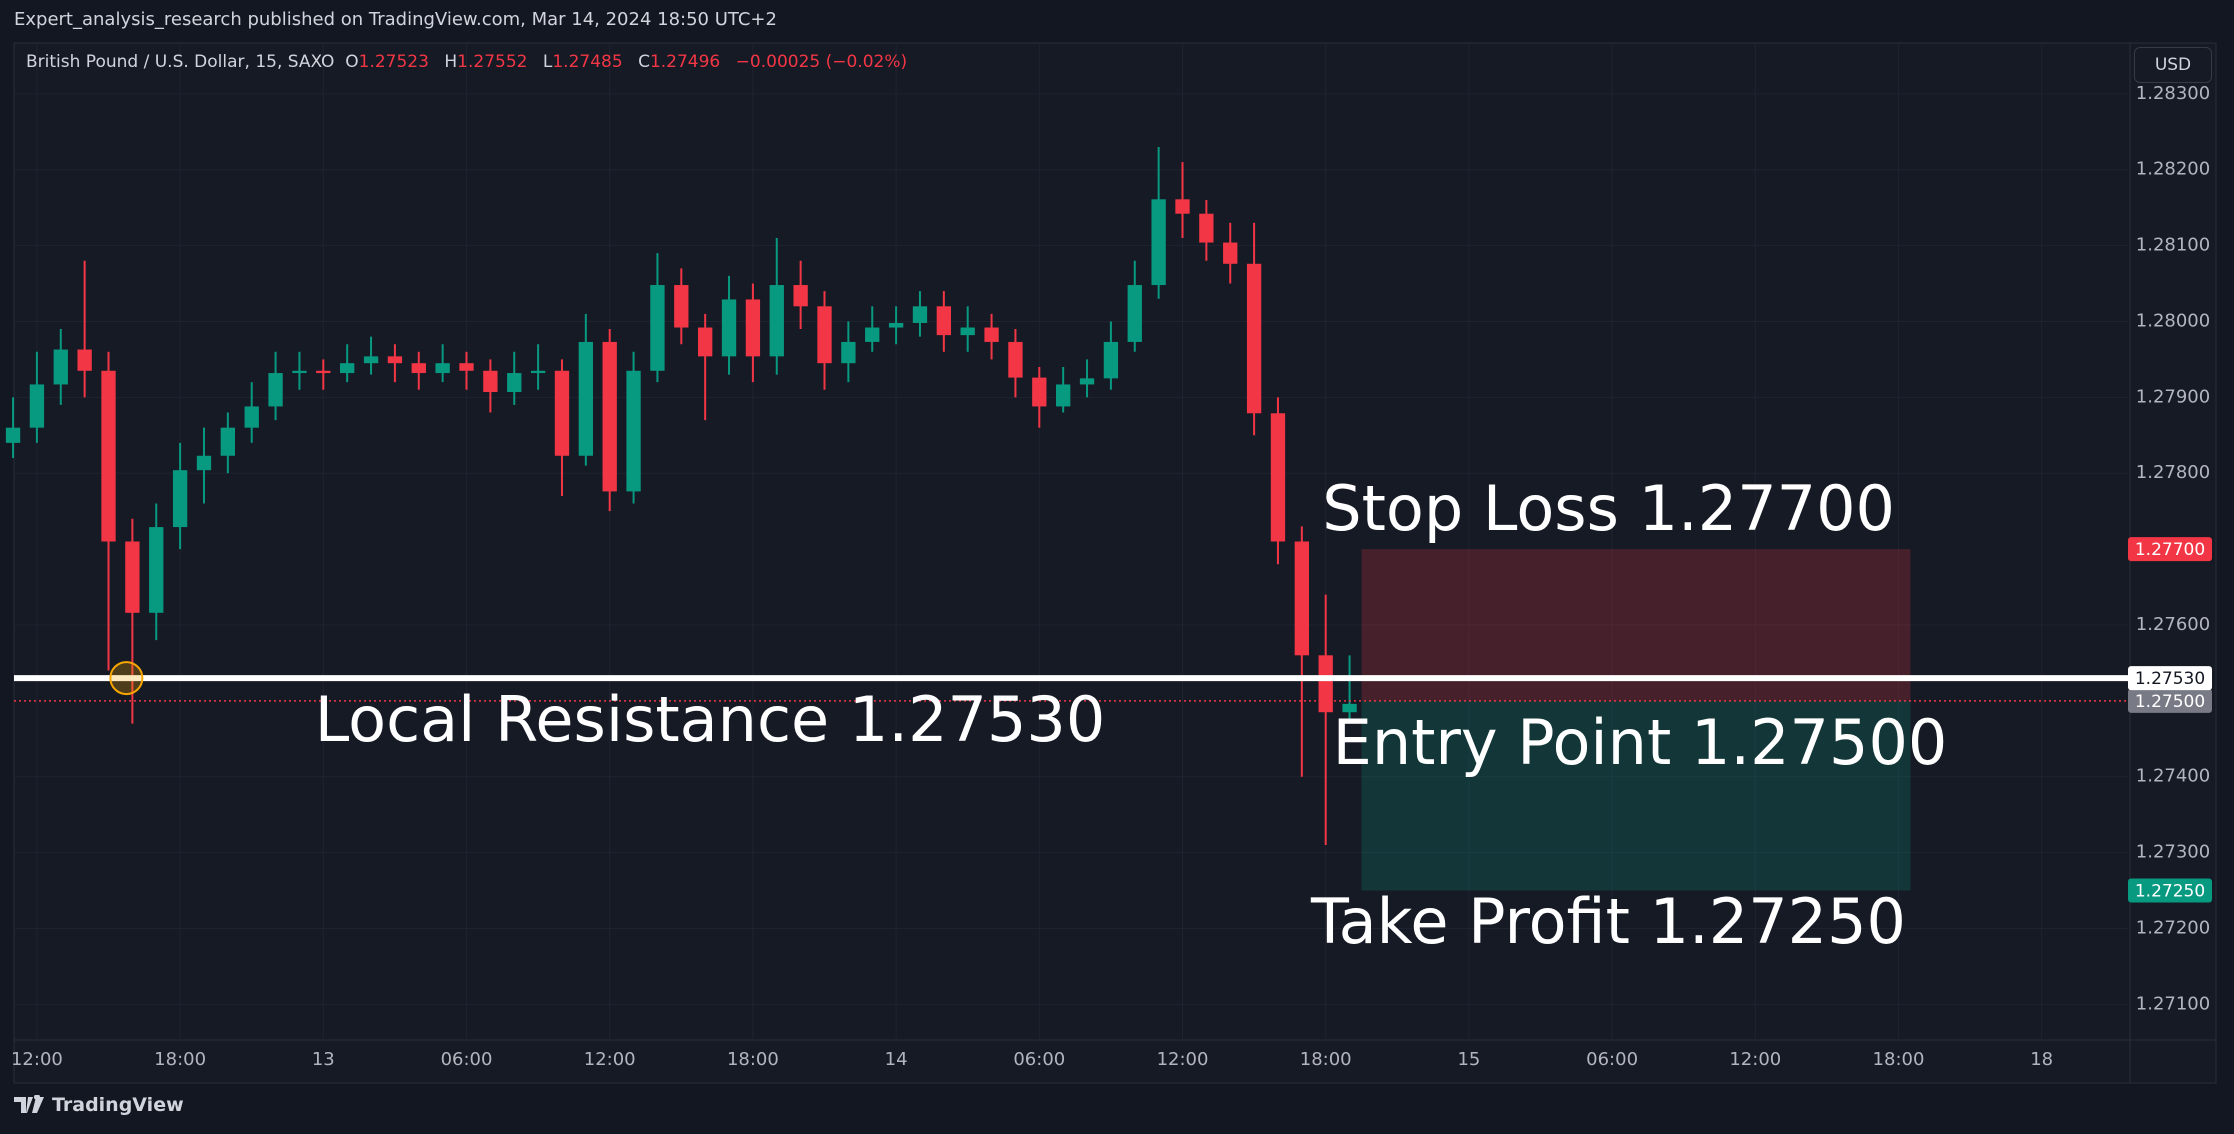  What do you see at coordinates (2173, 1003) in the screenshot?
I see `y-tick-label: 1.27100` at bounding box center [2173, 1003].